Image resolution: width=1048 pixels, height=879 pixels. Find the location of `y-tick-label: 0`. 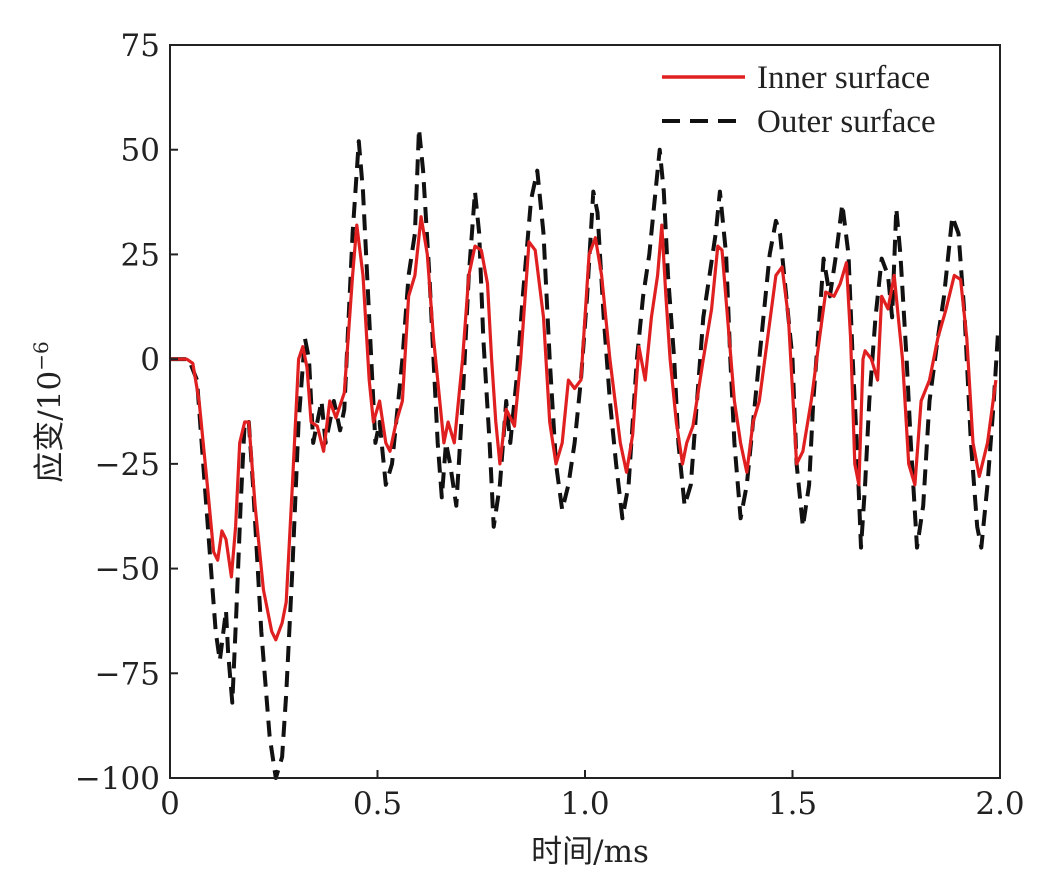

y-tick-label: 0 is located at coordinates (150, 360).